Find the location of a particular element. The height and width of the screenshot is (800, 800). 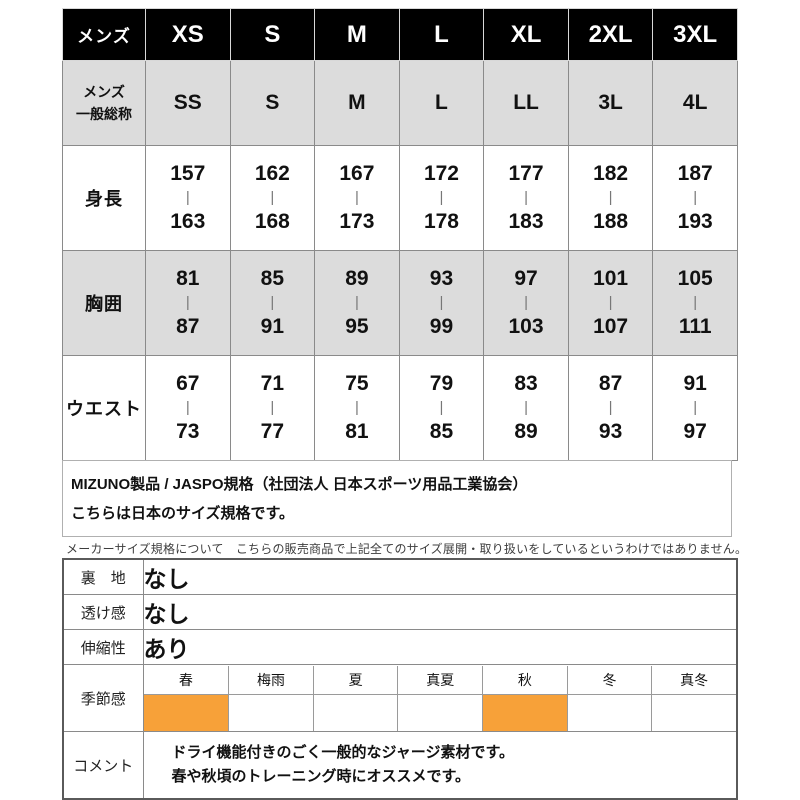

general-size-cell-4L: 4L is located at coordinates (695, 103).